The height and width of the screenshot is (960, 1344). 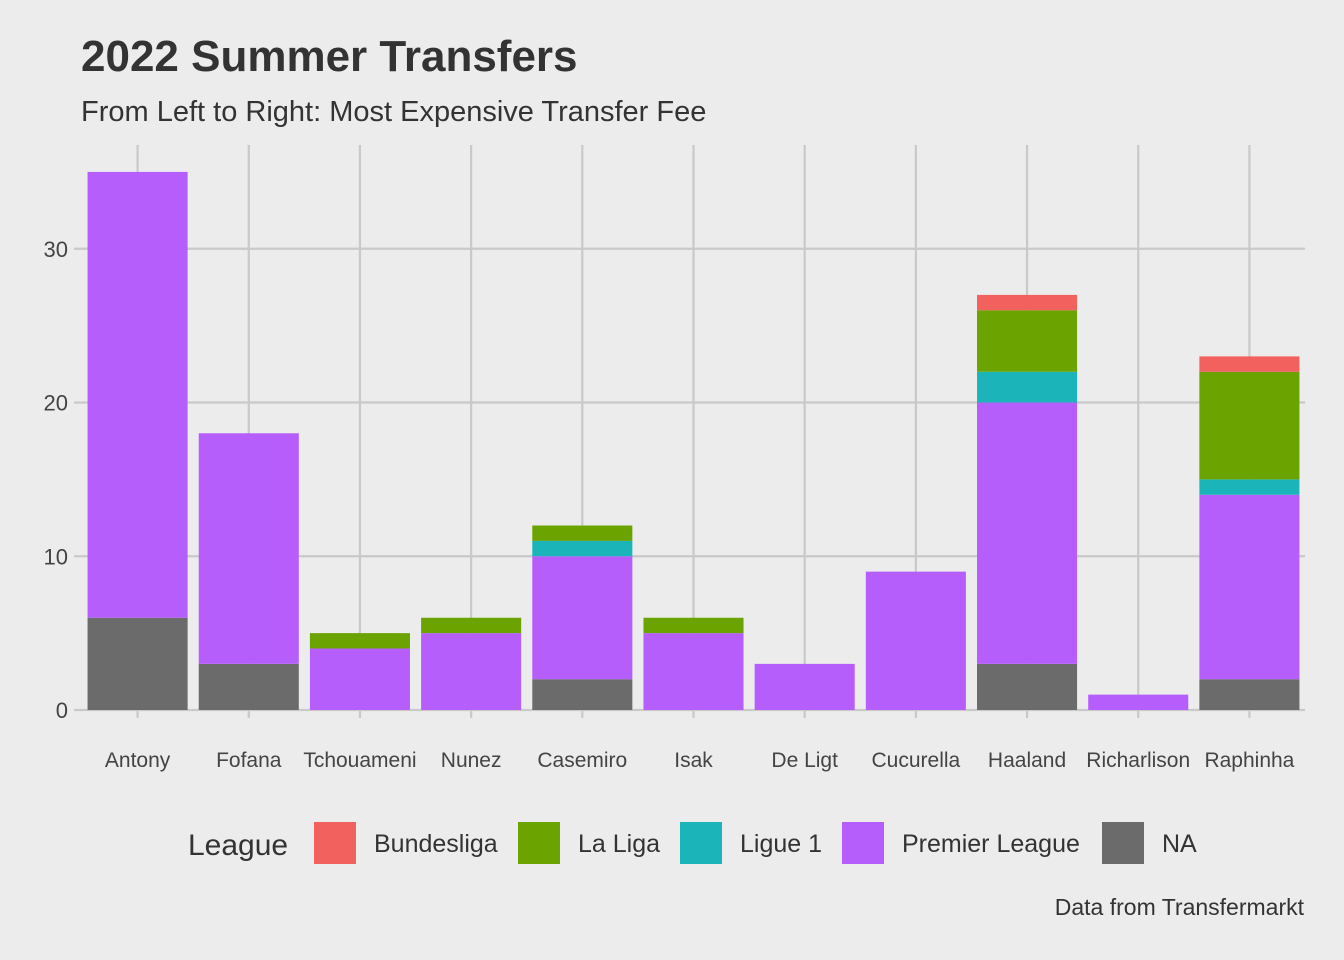 What do you see at coordinates (359, 760) in the screenshot?
I see `x-tick-label: Tchouameni` at bounding box center [359, 760].